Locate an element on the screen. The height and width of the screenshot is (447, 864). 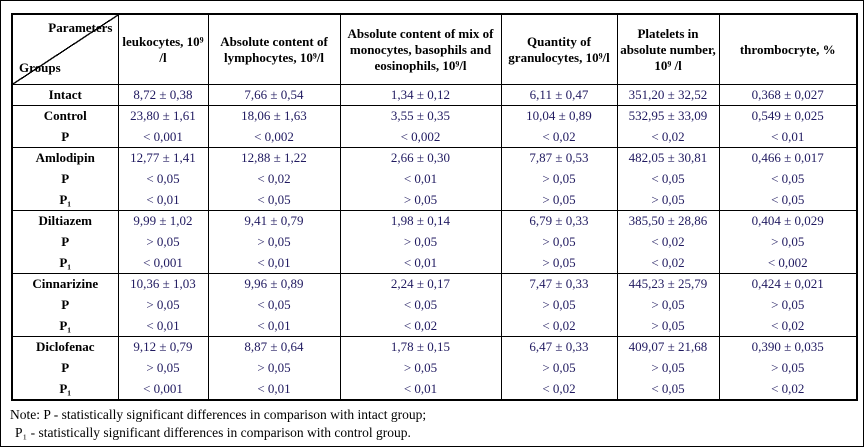
column-header-1: leukocytes, 10⁹ /l is located at coordinates (163, 49).